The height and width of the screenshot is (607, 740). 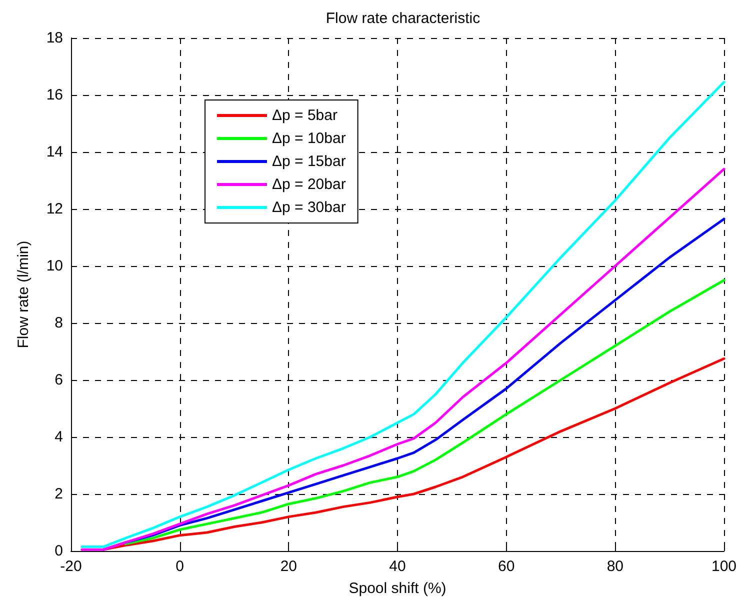 I want to click on legend-label: Δp = 5bar, so click(x=305, y=115).